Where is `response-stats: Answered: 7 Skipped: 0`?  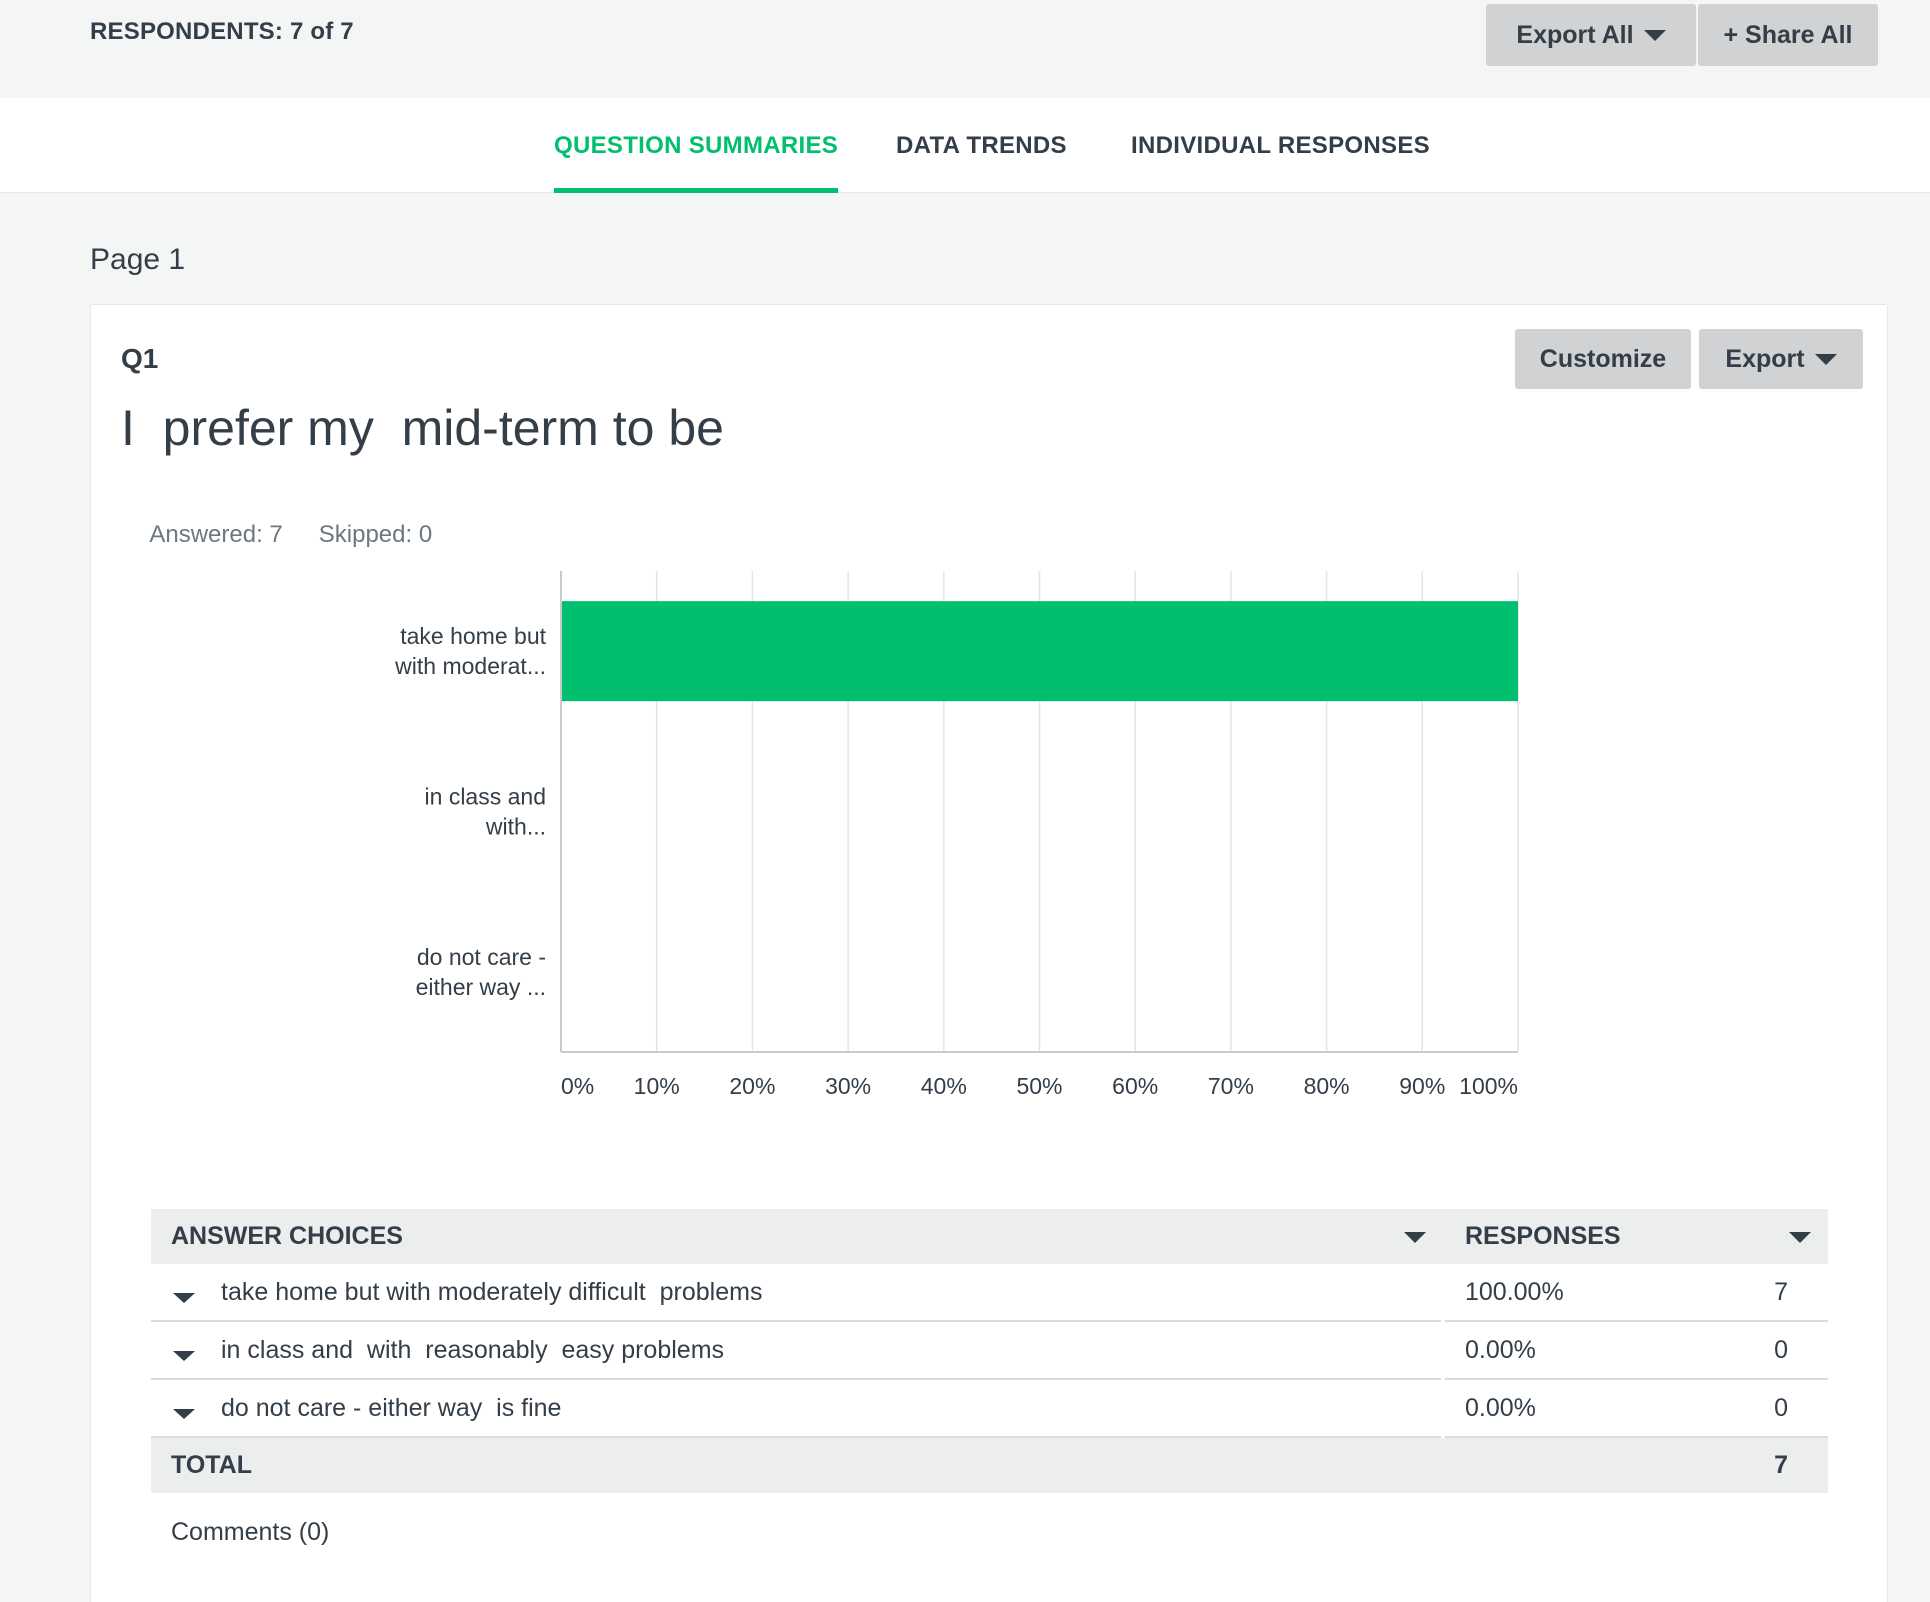
response-stats: Answered: 7 Skipped: 0 is located at coordinates (296, 535).